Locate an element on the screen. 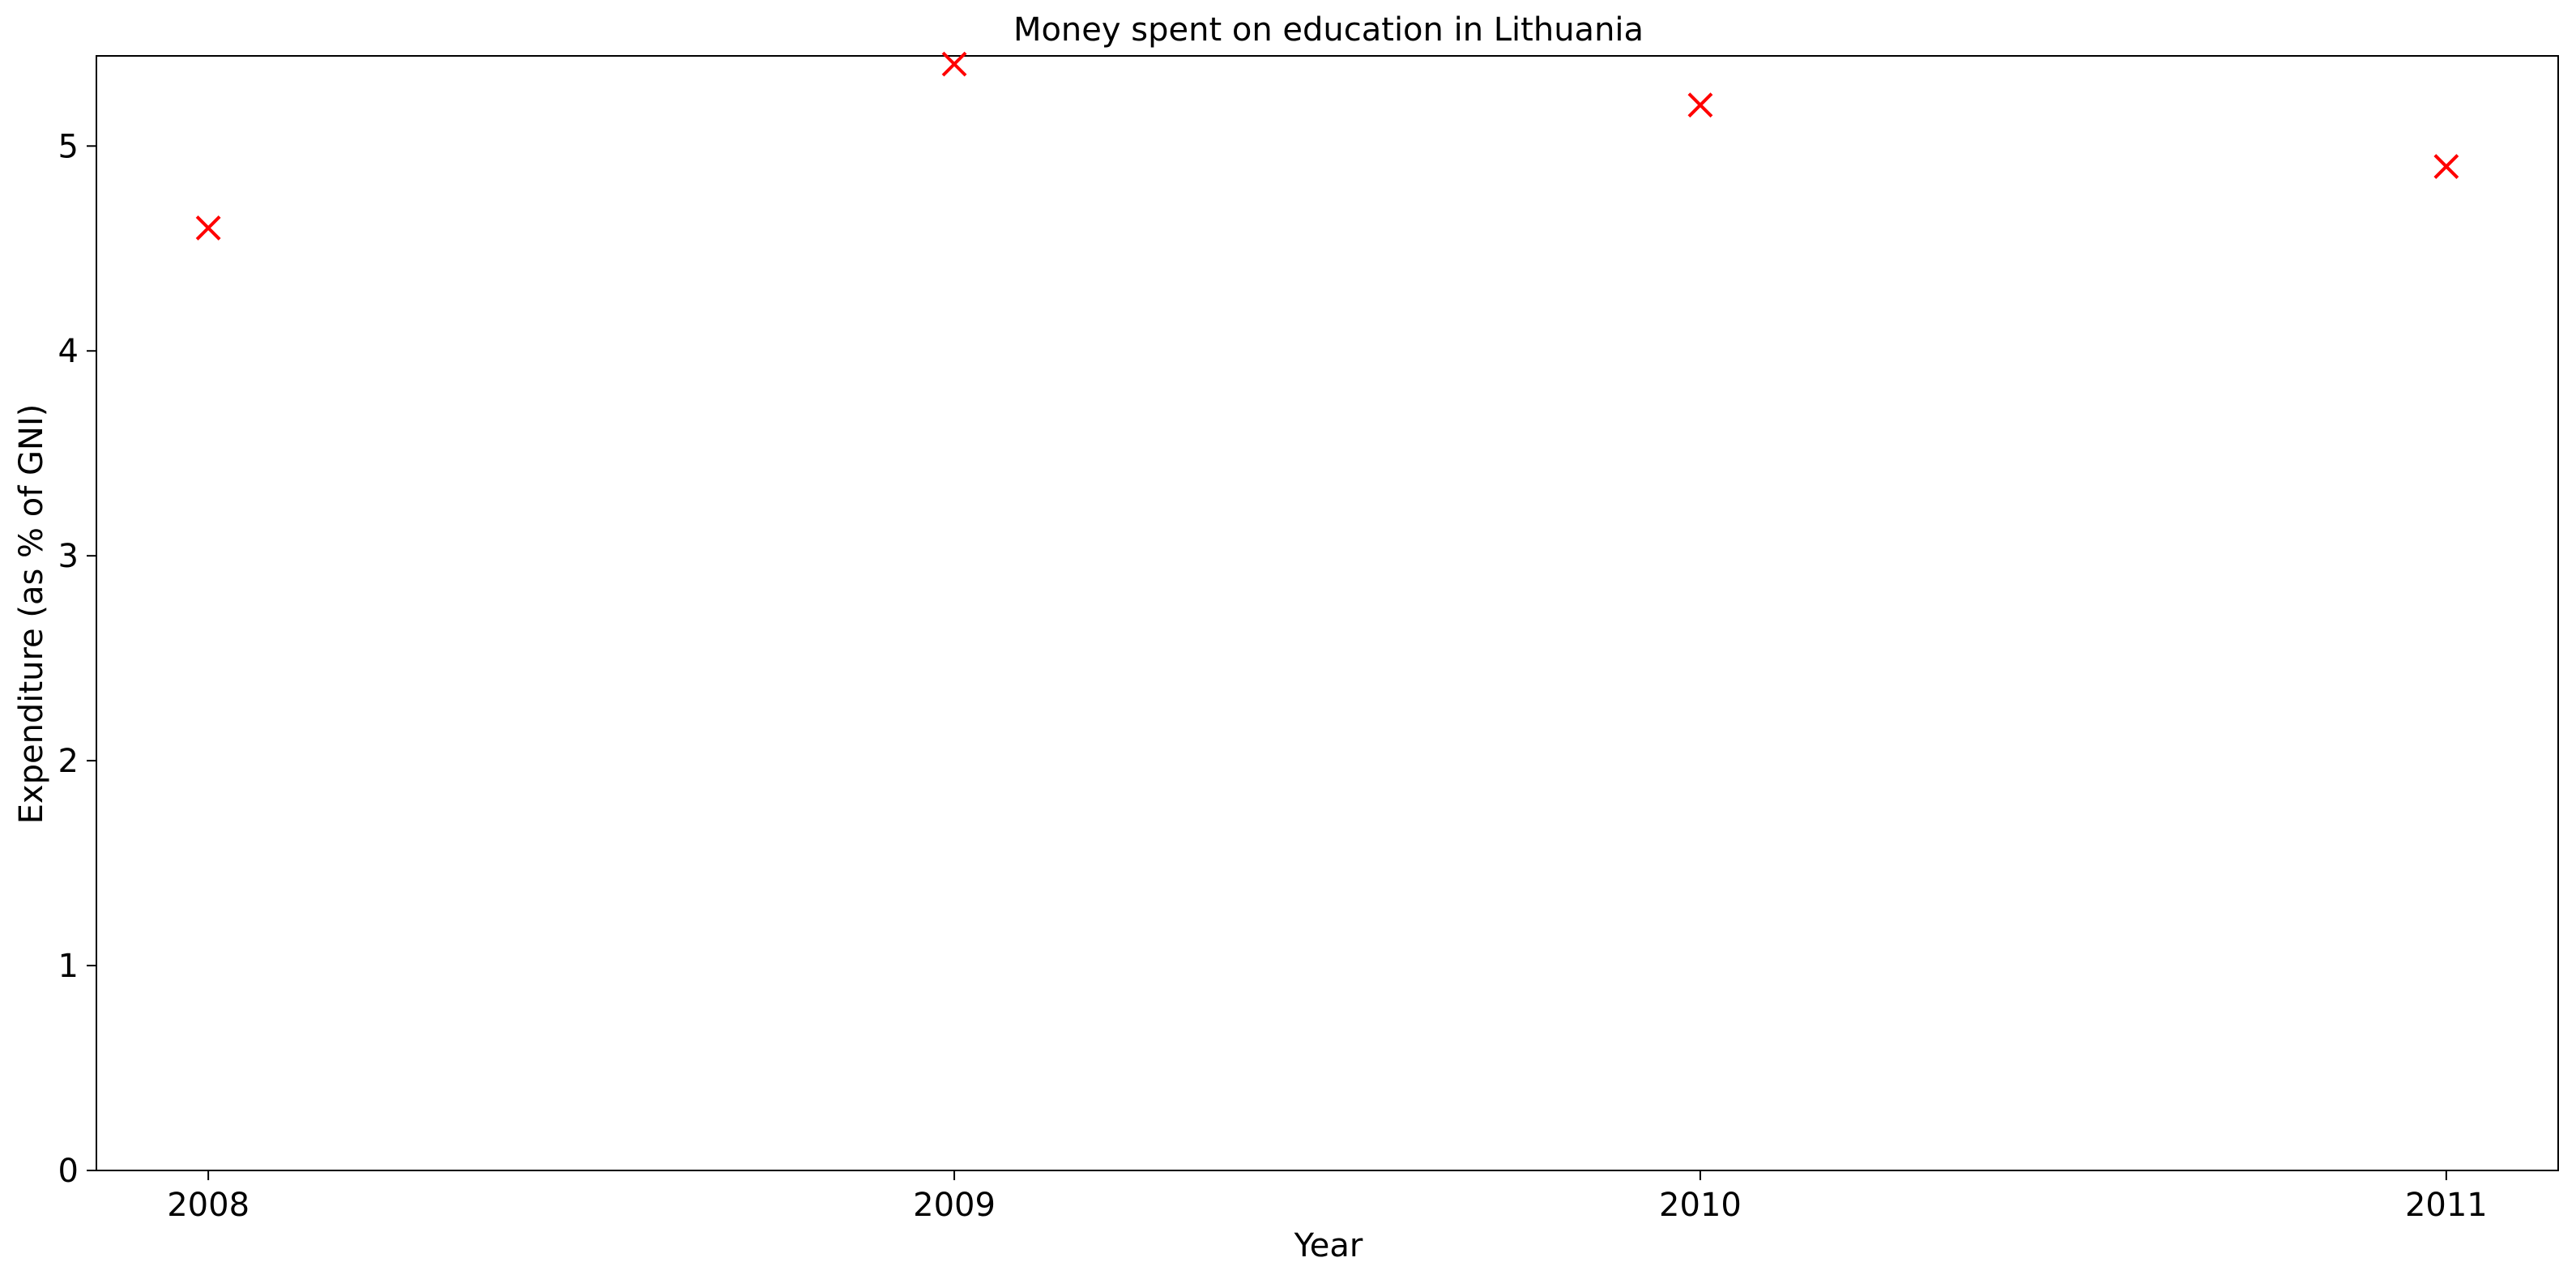  x-tick-label: 2011 is located at coordinates (2446, 1205).